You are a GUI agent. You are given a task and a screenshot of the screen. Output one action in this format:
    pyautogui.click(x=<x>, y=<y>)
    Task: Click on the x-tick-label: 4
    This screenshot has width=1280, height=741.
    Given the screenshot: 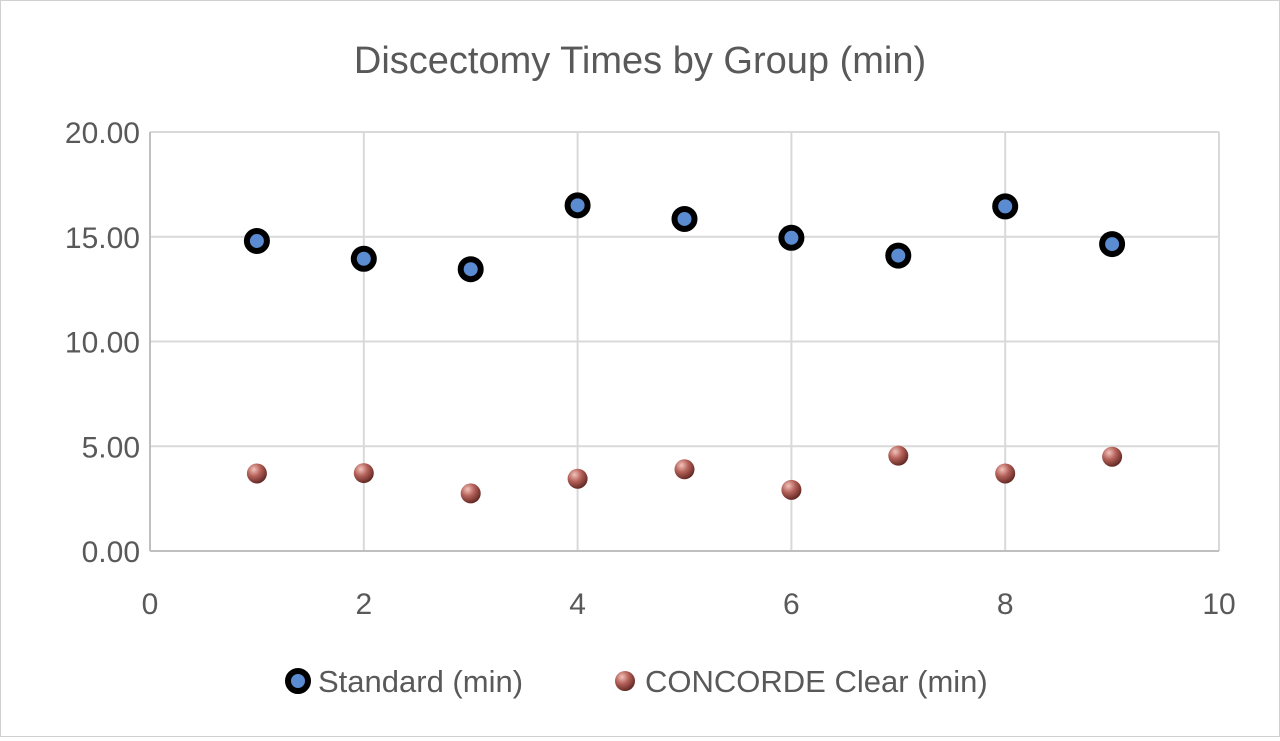 What is the action you would take?
    pyautogui.click(x=577, y=604)
    